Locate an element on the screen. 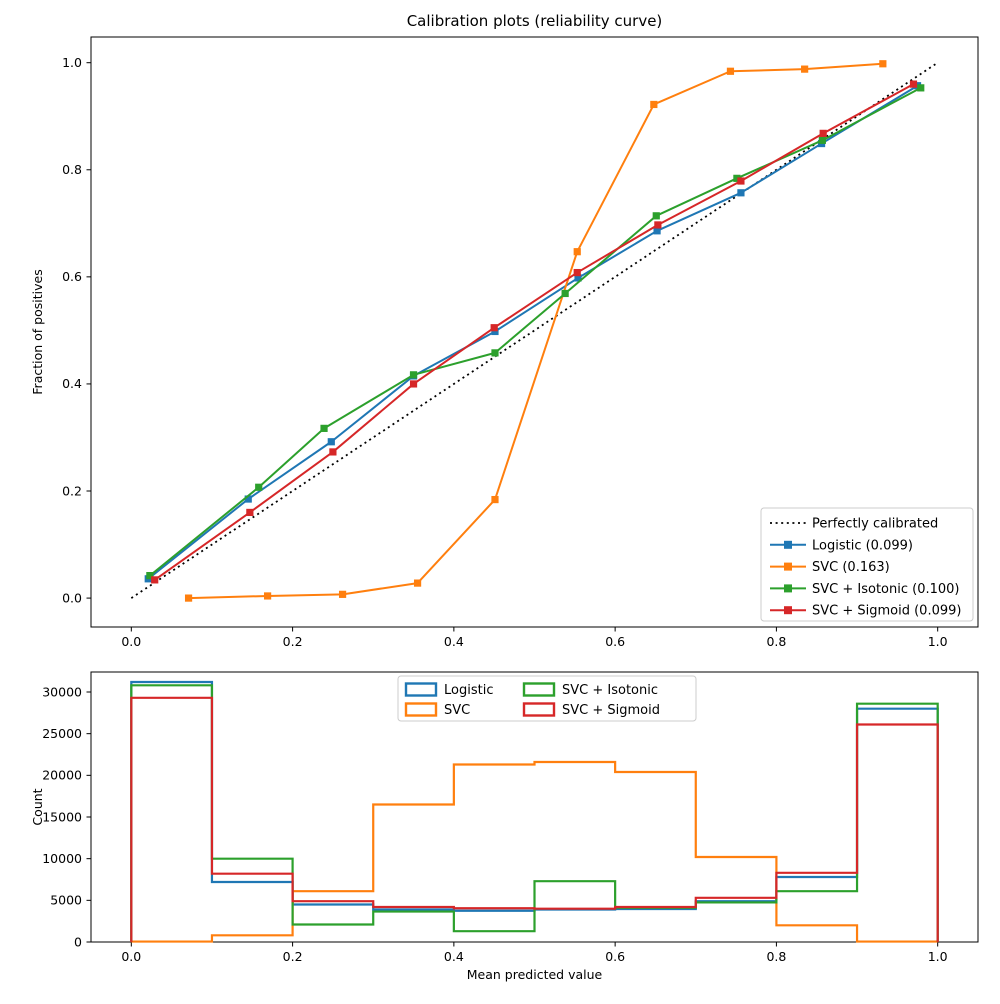 The image size is (1000, 1004). hist-series-svc is located at coordinates (534, 851).